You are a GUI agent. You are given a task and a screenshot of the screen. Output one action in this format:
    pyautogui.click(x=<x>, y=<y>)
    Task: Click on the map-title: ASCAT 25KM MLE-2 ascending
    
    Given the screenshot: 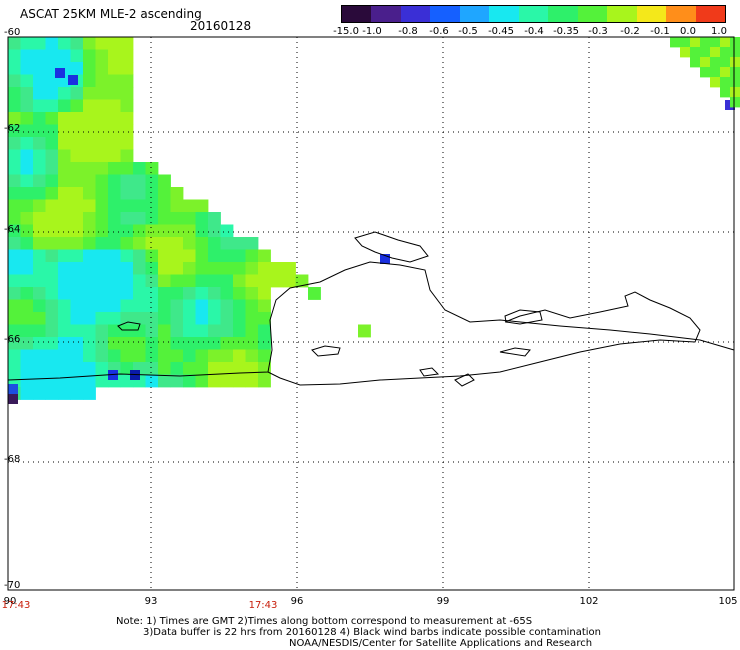 What is the action you would take?
    pyautogui.click(x=111, y=14)
    